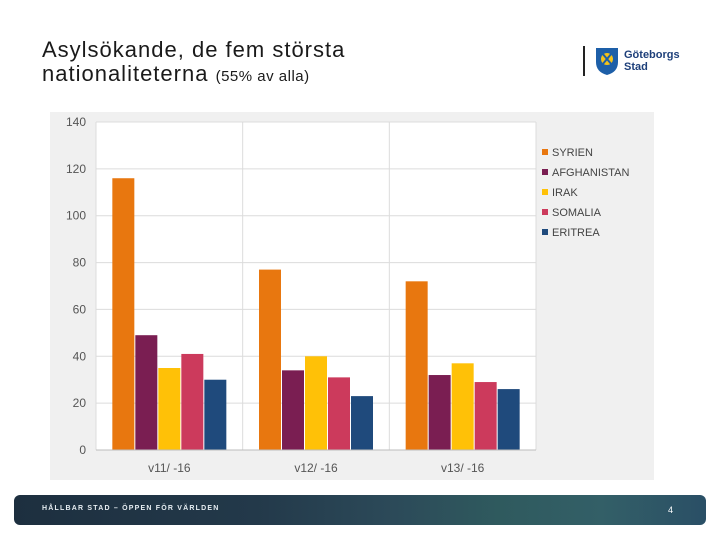 This screenshot has height=540, width=720. What do you see at coordinates (545, 212) in the screenshot?
I see `legend-swatch-somalia` at bounding box center [545, 212].